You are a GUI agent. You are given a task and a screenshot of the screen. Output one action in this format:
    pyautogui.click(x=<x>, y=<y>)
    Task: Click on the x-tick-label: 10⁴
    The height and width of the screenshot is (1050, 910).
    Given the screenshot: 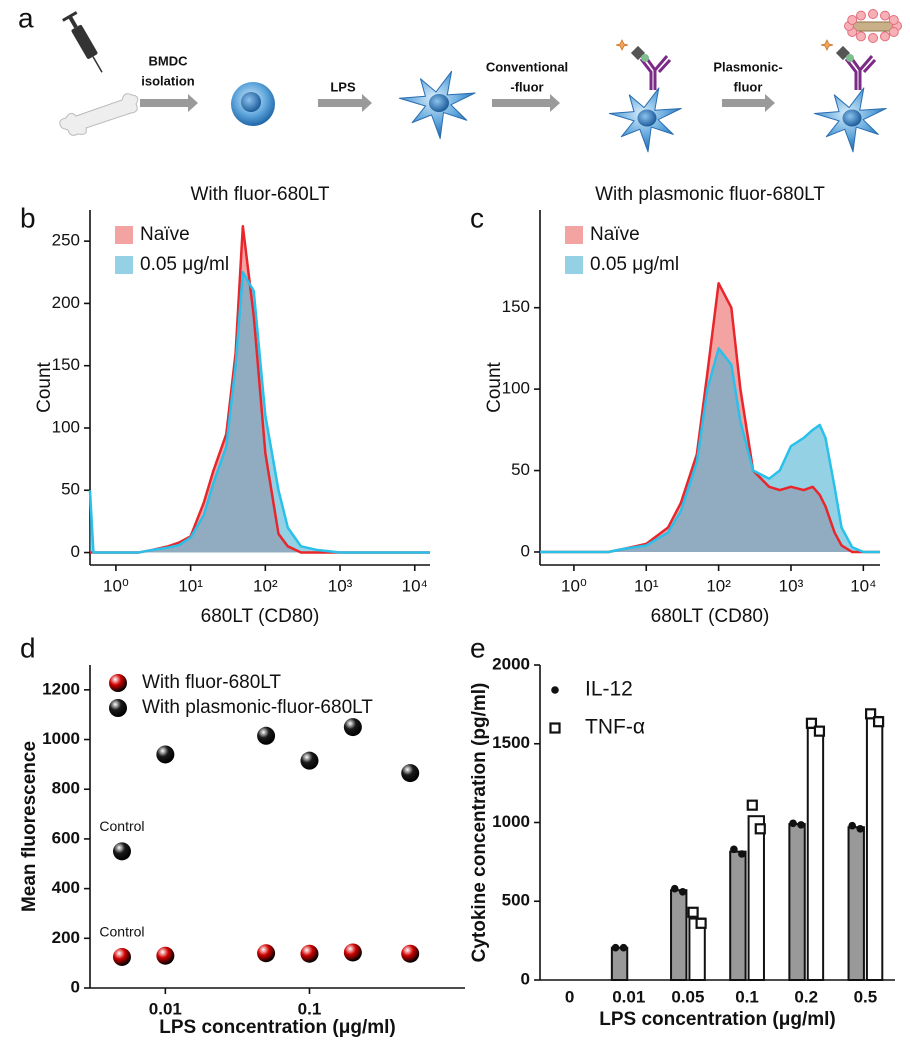 What is the action you would take?
    pyautogui.click(x=863, y=585)
    